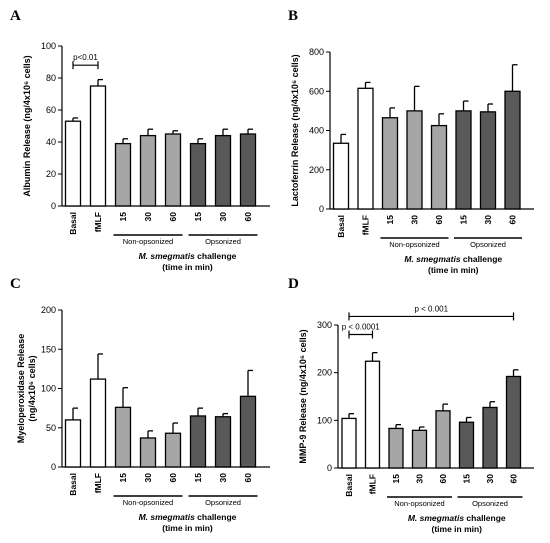 This screenshot has width=550, height=543. What do you see at coordinates (316, 131) in the screenshot?
I see `y-tick-label: 400` at bounding box center [316, 131].